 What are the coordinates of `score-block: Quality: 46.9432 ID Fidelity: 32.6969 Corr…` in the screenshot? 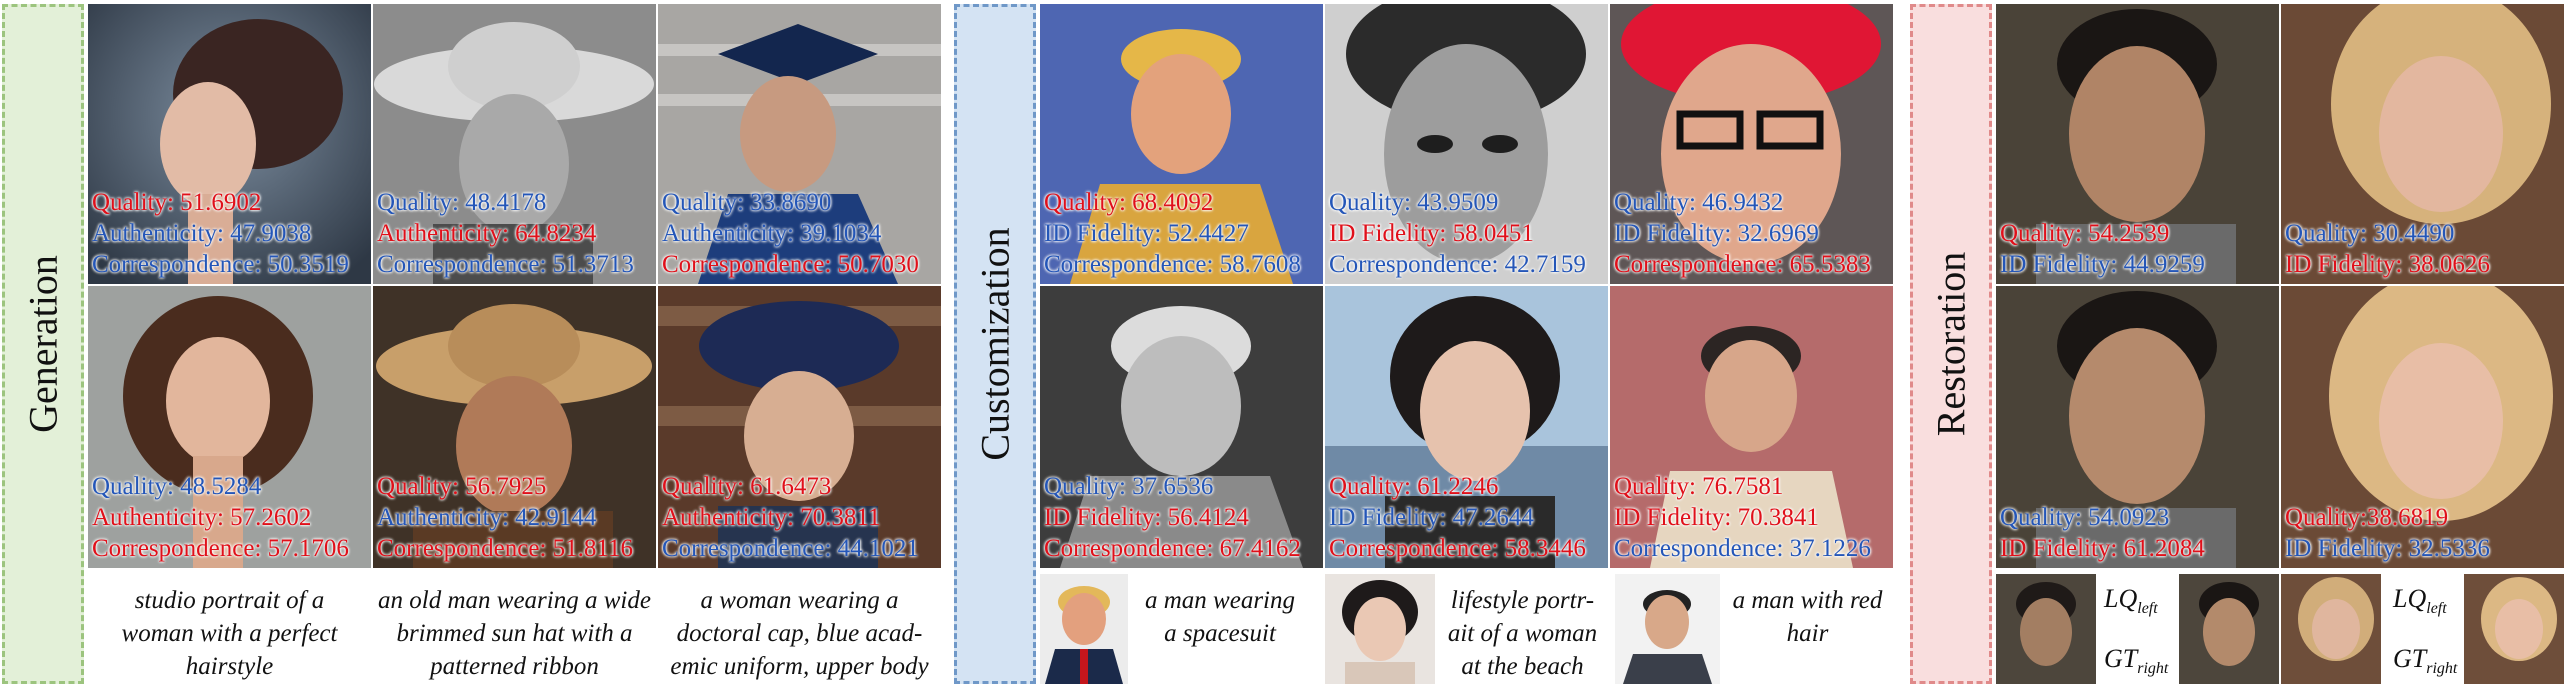 It's located at (1742, 233).